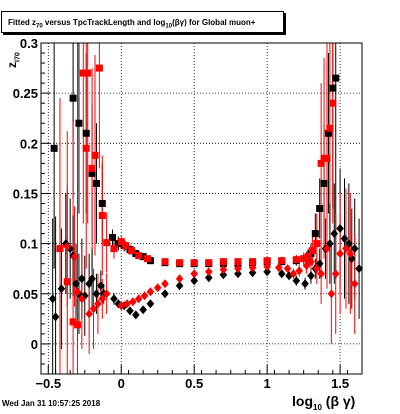 The width and height of the screenshot is (400, 414). What do you see at coordinates (302, 401) in the screenshot?
I see `x-axis-label-main: log` at bounding box center [302, 401].